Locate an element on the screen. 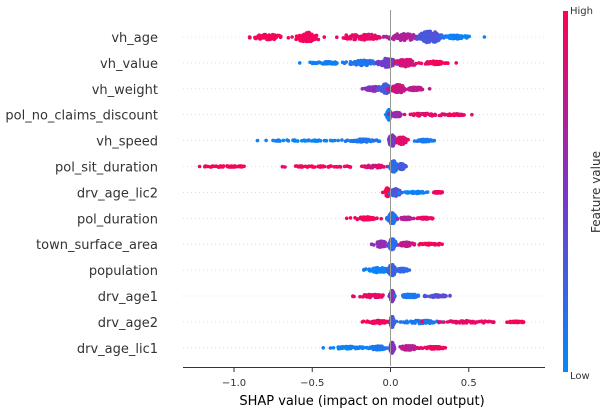  feature-points-drv_age2 is located at coordinates (443, 322).